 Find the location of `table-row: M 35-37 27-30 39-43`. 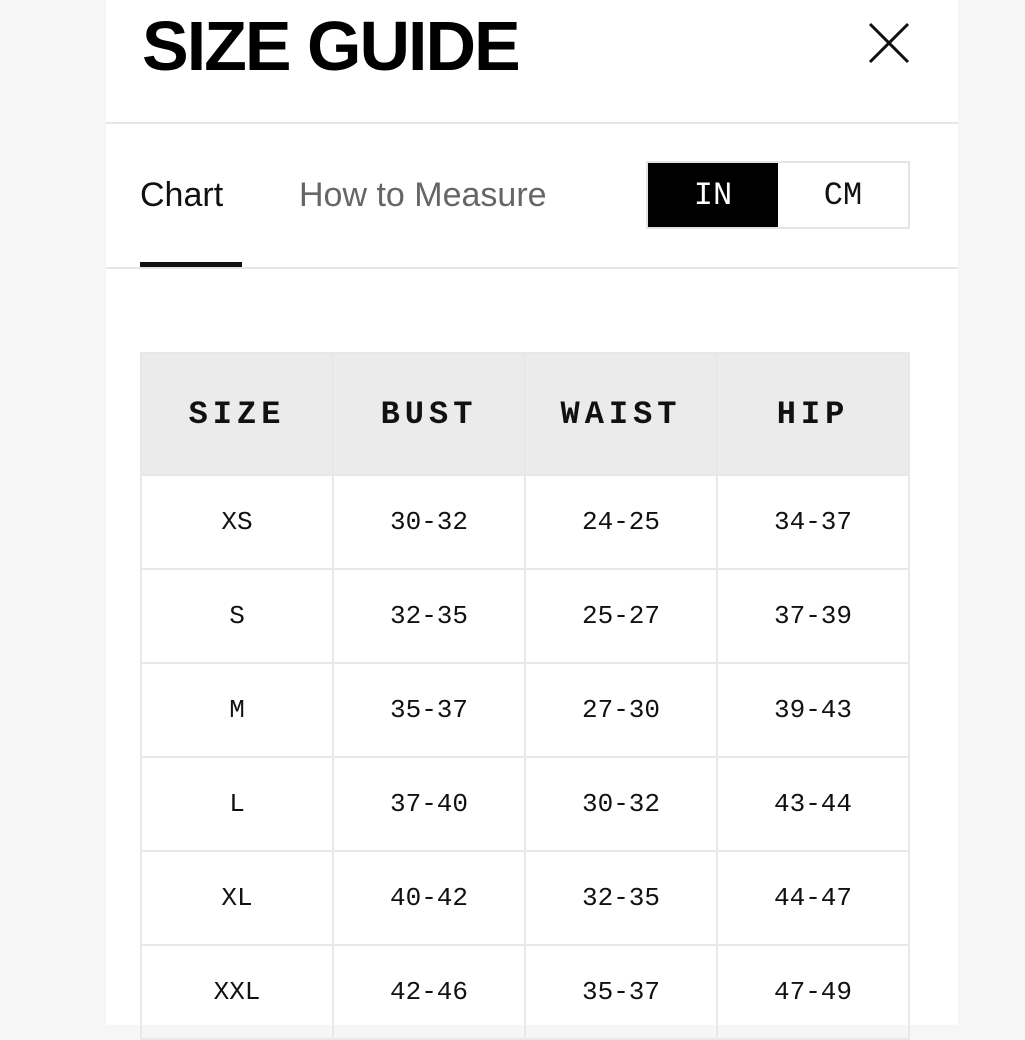

table-row: M 35-37 27-30 39-43 is located at coordinates (525, 710).